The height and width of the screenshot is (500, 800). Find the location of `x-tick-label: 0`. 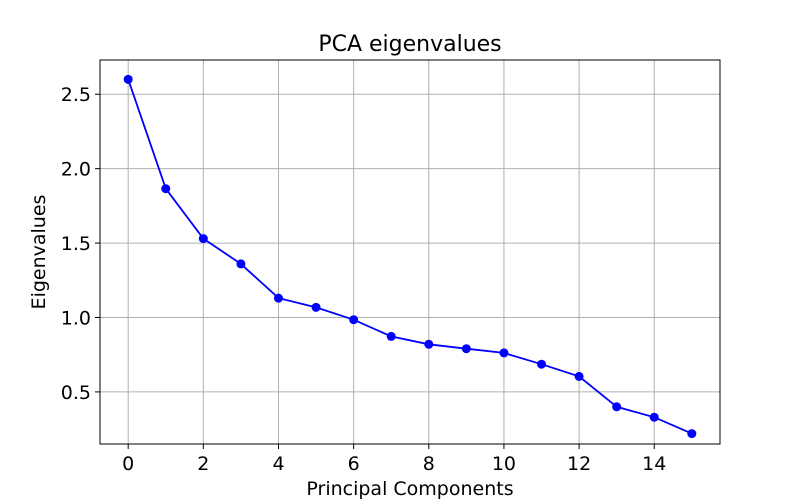

x-tick-label: 0 is located at coordinates (128, 464).